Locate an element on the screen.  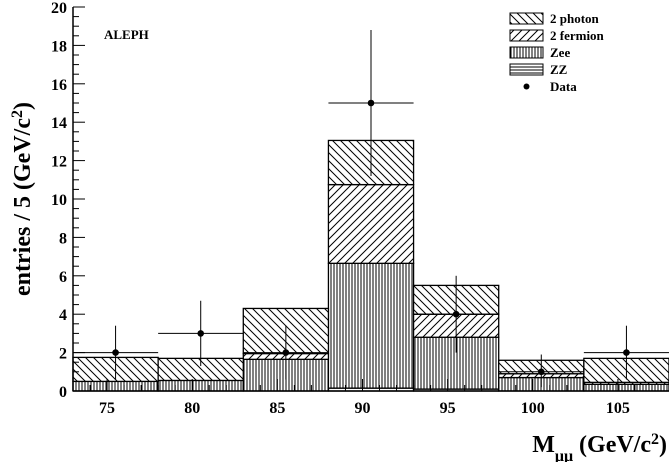
y-tick-label: 2 is located at coordinates (63, 354).